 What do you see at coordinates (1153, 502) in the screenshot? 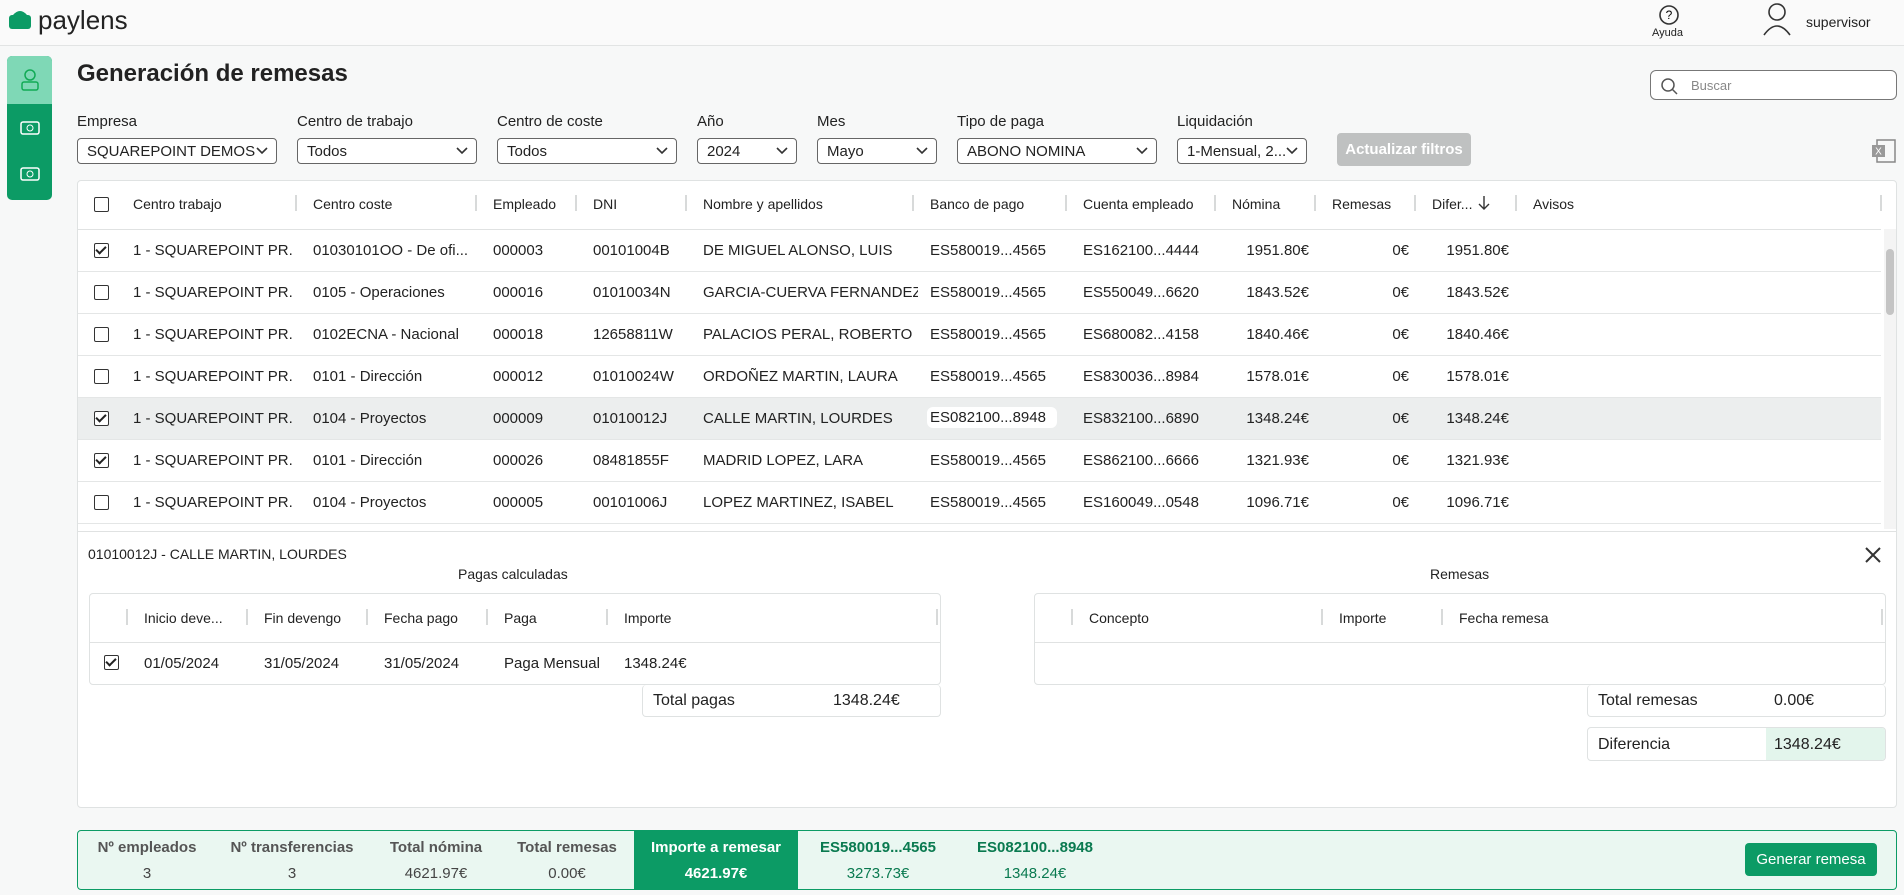
I see `table-cell: ES160049...0548` at bounding box center [1153, 502].